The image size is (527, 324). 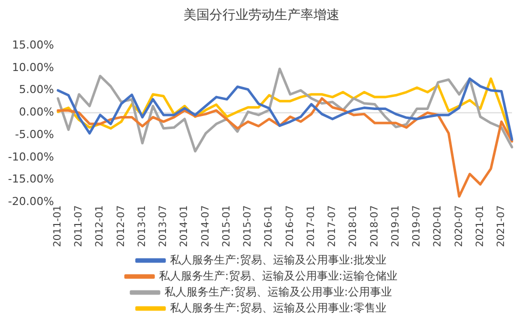 I want to click on x-tick-label: 2018-07, so click(x=374, y=226).